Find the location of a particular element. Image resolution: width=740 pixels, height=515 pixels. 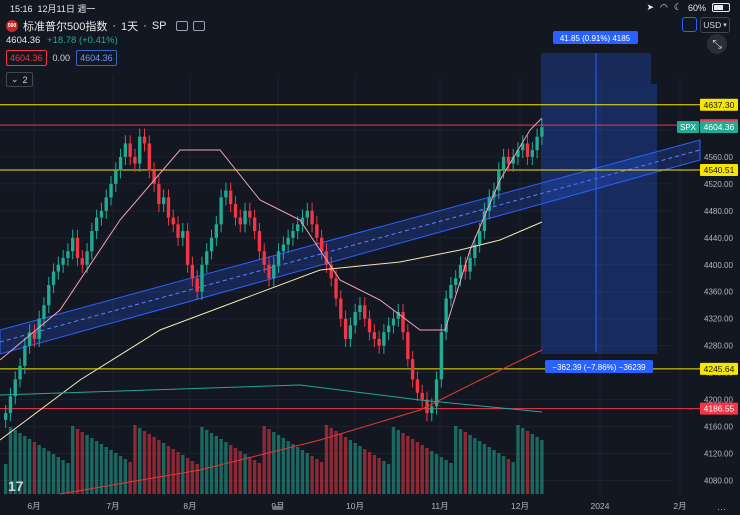

time-tick-label: 12月 is located at coordinates (520, 506).